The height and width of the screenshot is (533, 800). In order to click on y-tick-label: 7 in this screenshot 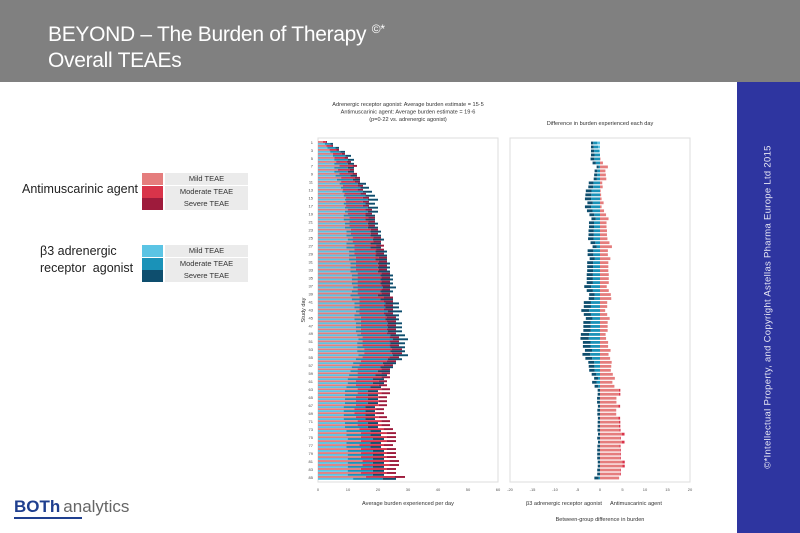, I will do `click(312, 166)`.